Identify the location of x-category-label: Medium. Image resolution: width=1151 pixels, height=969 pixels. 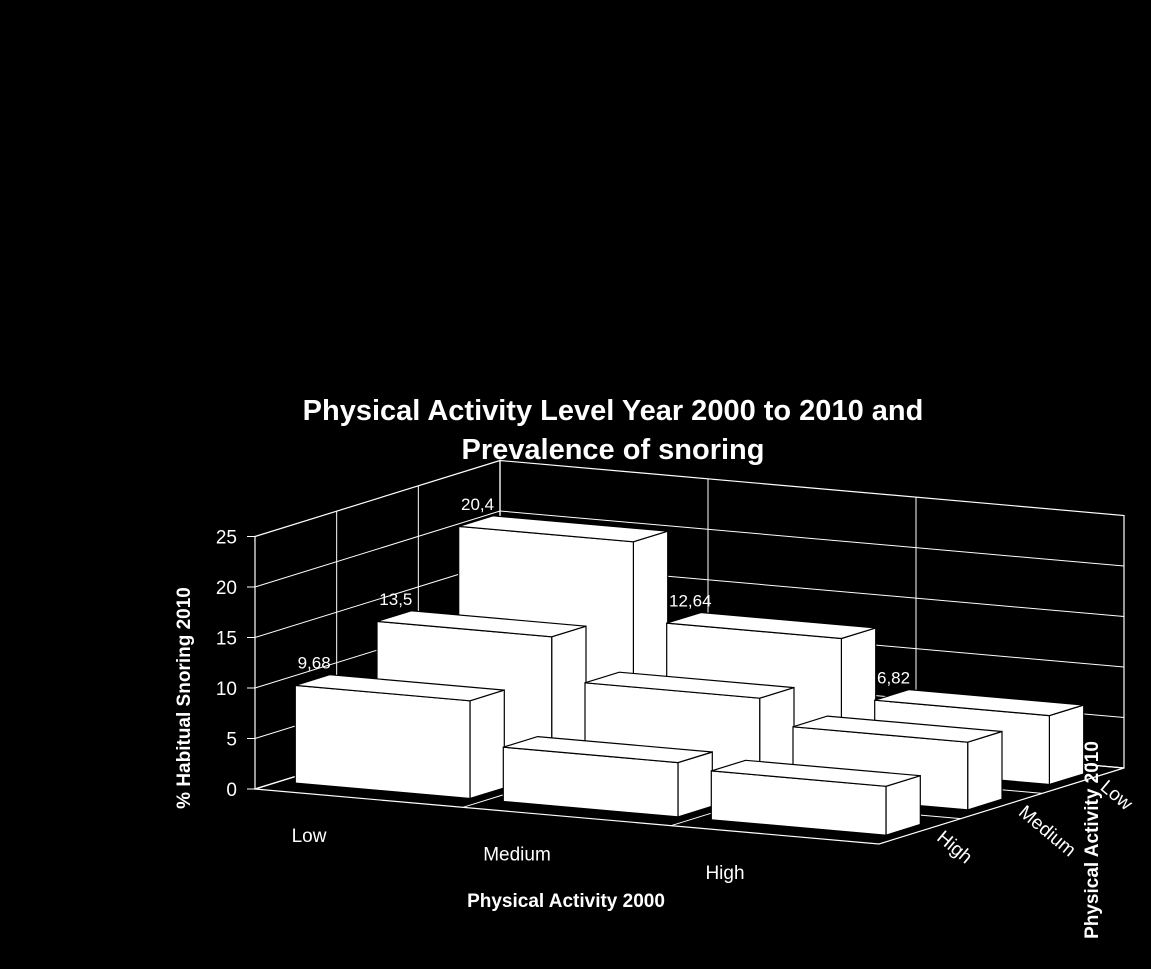
(517, 855).